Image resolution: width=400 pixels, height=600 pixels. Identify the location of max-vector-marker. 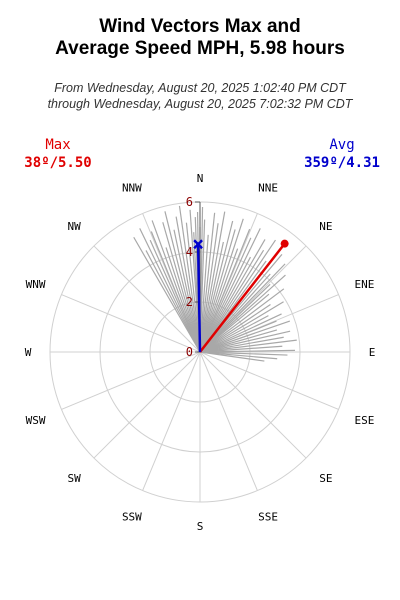
(285, 244).